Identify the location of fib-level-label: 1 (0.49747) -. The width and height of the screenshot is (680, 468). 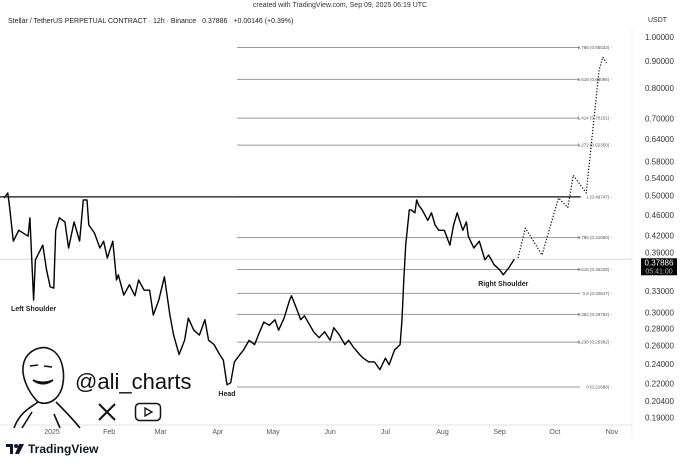
(599, 196).